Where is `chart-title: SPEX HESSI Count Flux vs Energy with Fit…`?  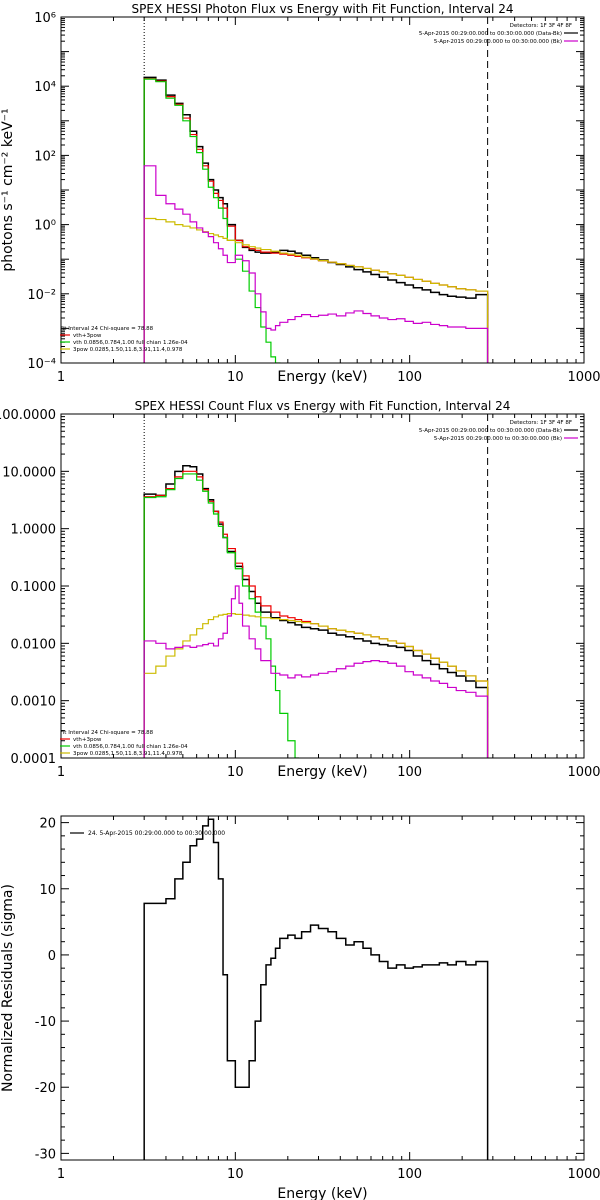
chart-title: SPEX HESSI Count Flux vs Energy with Fit… is located at coordinates (323, 406).